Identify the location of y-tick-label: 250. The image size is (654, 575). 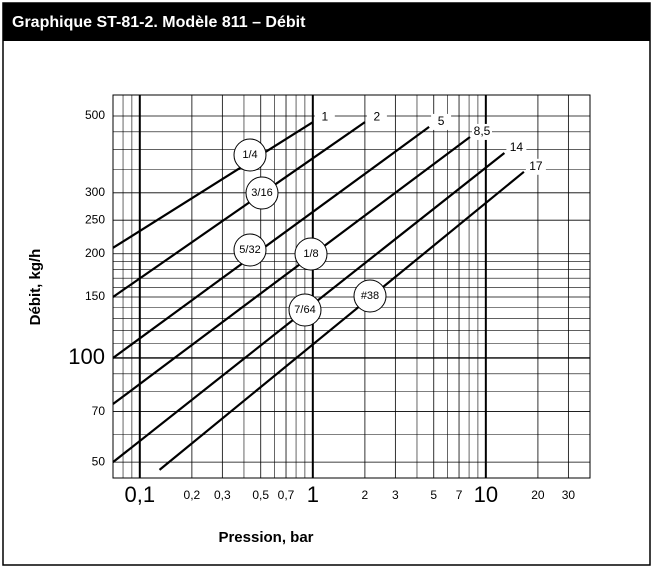
(95, 219).